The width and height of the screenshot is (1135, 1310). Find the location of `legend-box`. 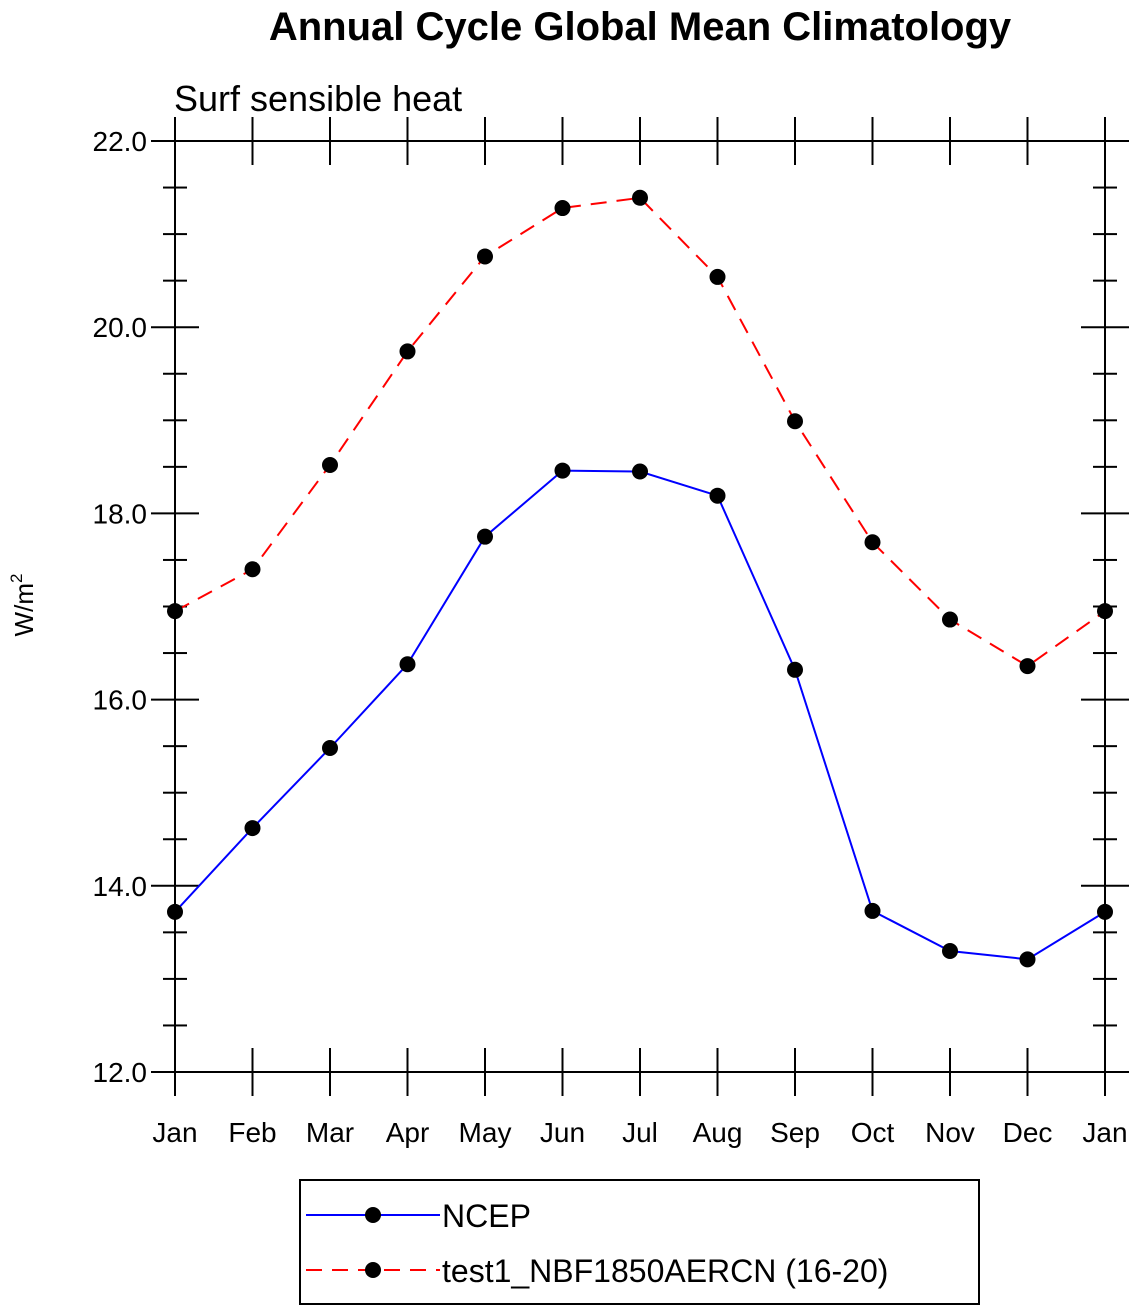

legend-box is located at coordinates (639, 1242).